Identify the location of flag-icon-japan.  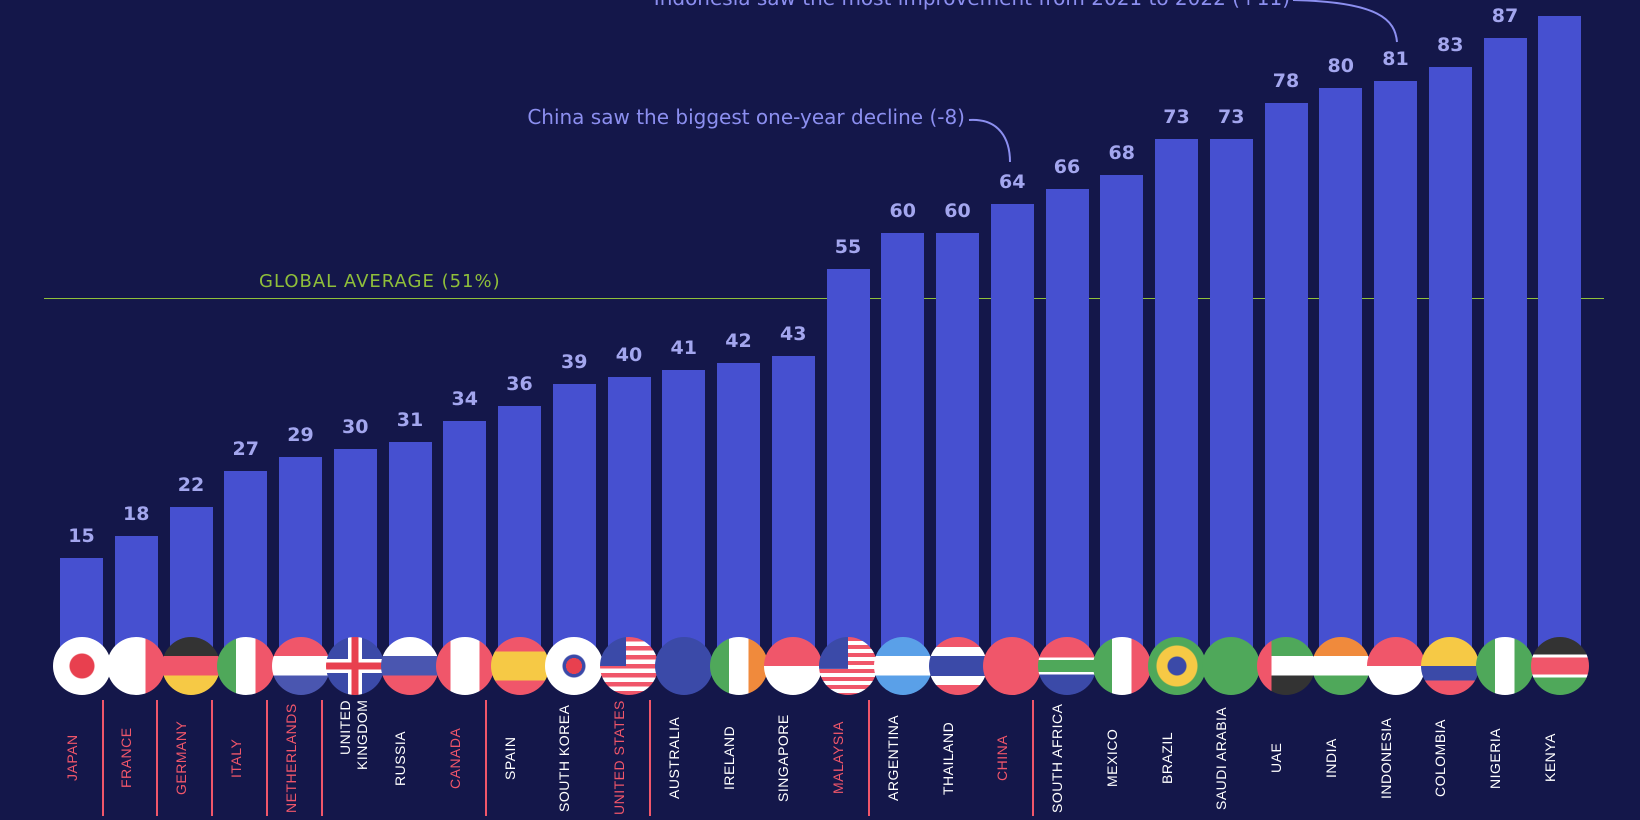
(81, 666).